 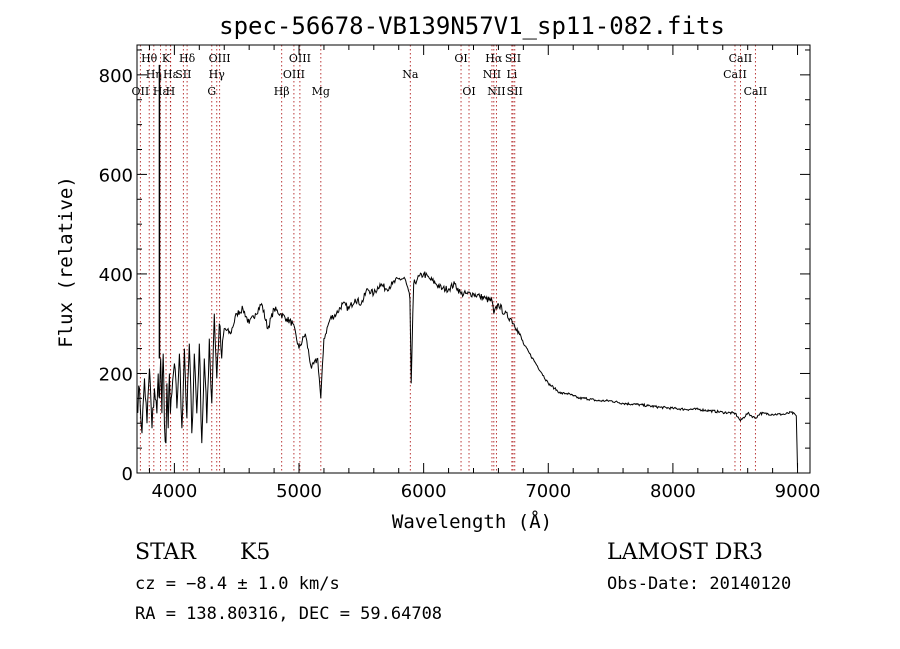 What do you see at coordinates (116, 374) in the screenshot?
I see `y-tick-label: 200` at bounding box center [116, 374].